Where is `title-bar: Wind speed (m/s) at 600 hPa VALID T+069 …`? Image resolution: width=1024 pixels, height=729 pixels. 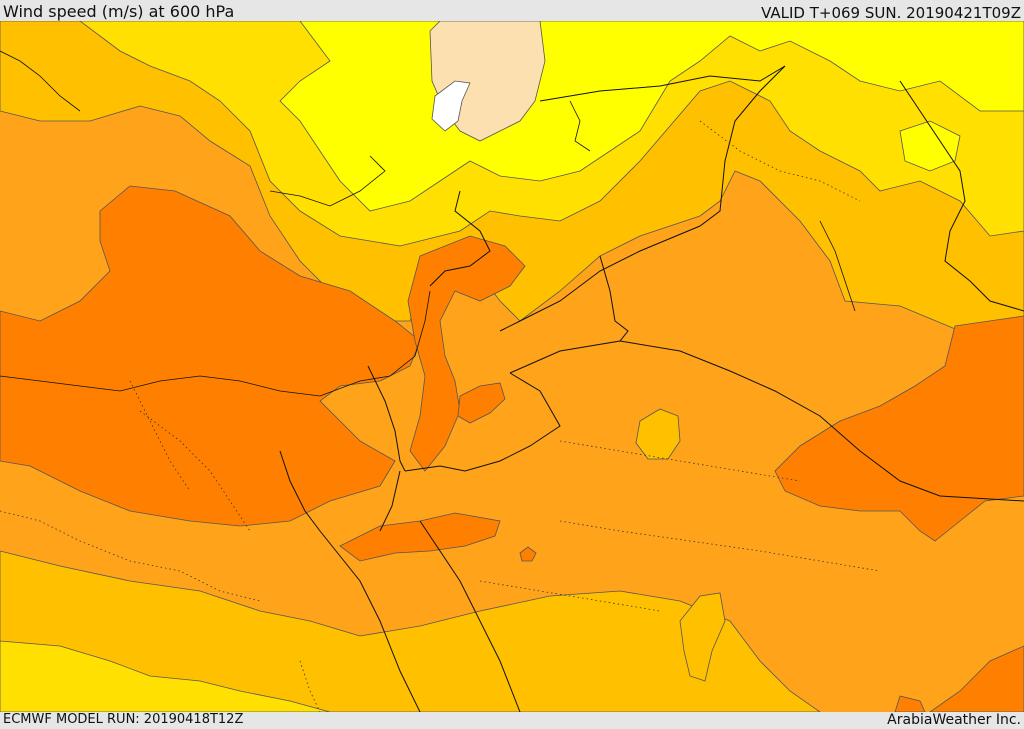
title-bar: Wind speed (m/s) at 600 hPa VALID T+069 … is located at coordinates (512, 11).